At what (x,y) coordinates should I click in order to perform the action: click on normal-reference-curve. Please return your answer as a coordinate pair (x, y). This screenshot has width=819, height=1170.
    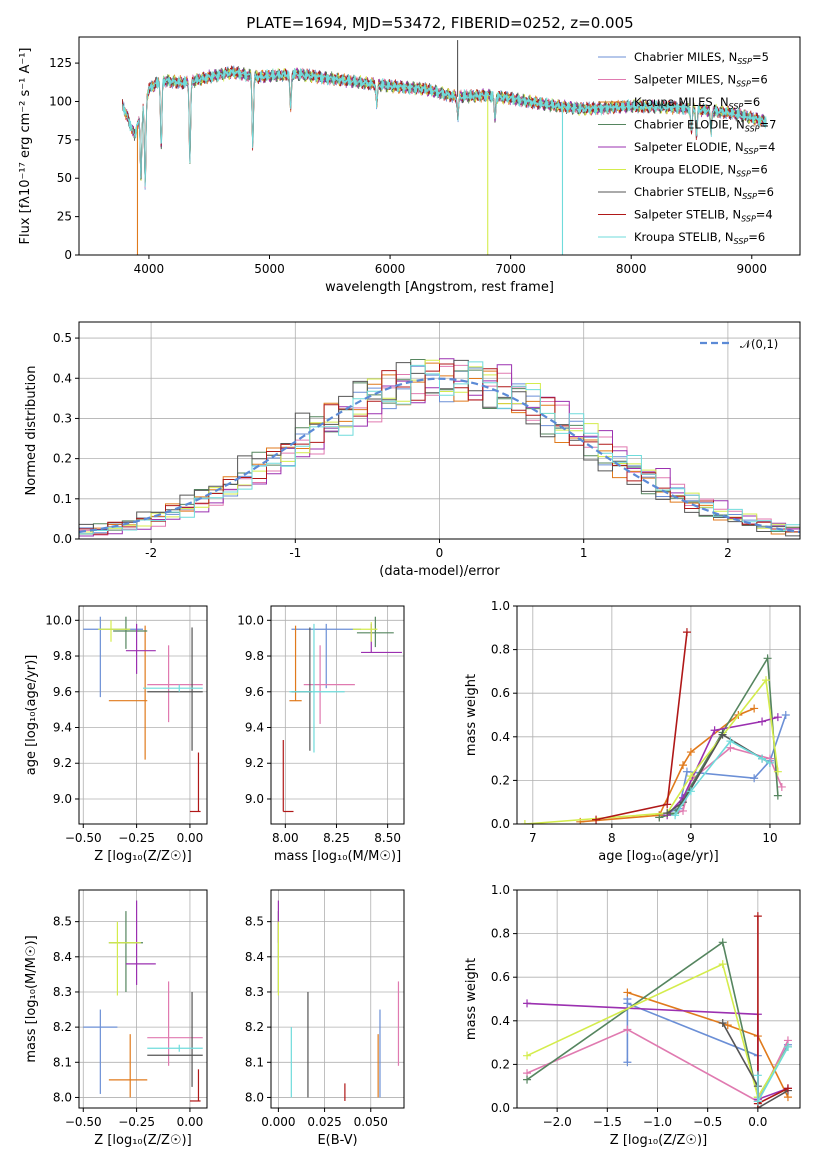
    Looking at the image, I should click on (439, 455).